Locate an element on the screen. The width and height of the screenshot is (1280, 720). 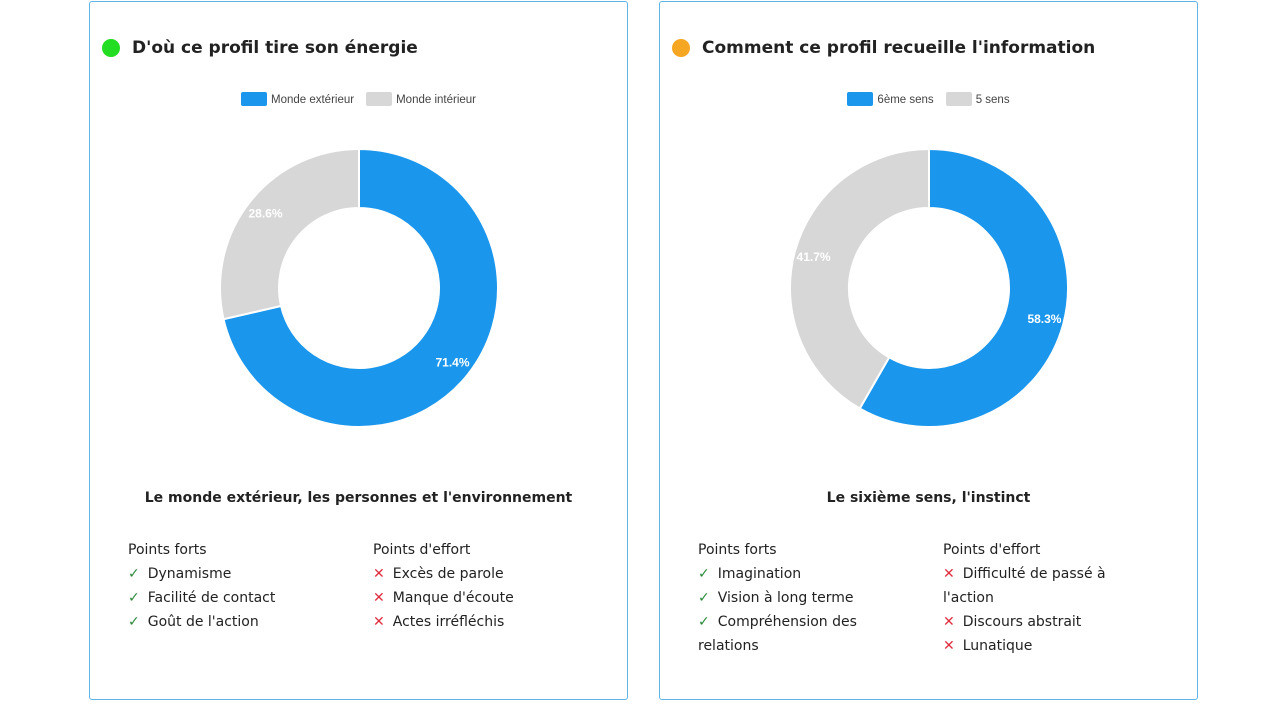
list-item: ✕ Lunatique is located at coordinates (988, 646).